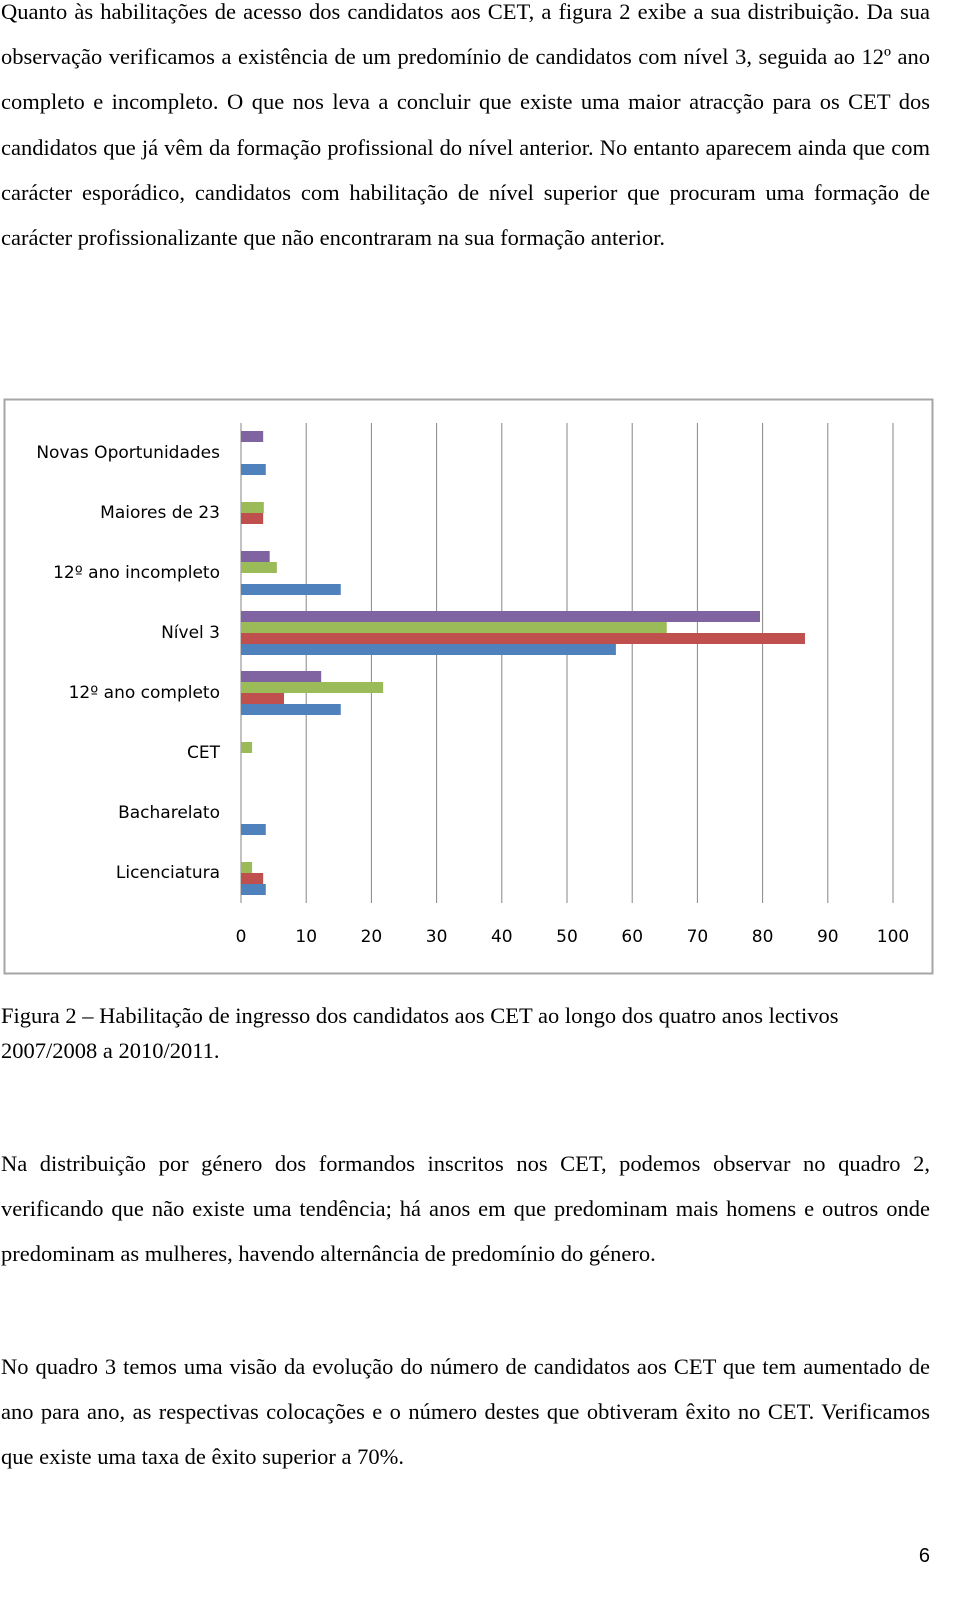 The image size is (960, 1610). I want to click on y-tick-label: Bacharelato, so click(169, 813).